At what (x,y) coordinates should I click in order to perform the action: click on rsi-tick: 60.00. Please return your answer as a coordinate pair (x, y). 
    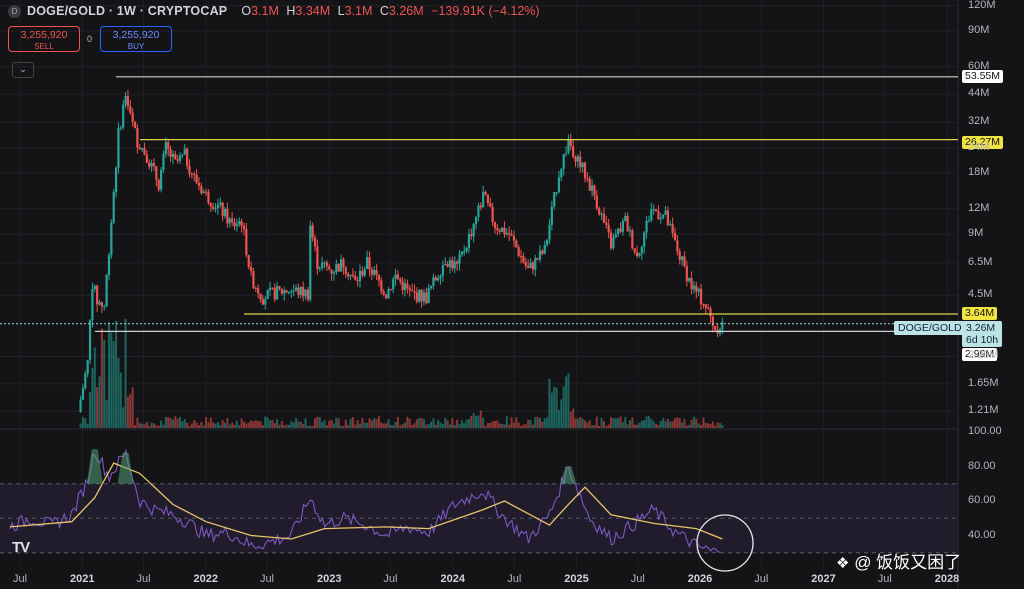
    Looking at the image, I should click on (982, 500).